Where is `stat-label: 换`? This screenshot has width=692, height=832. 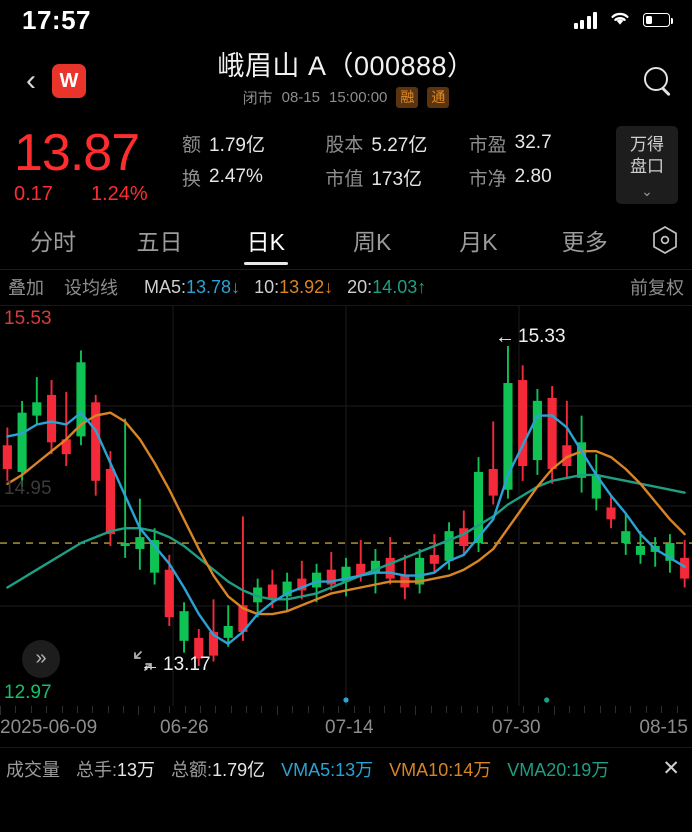
stat-label: 换 is located at coordinates (192, 179).